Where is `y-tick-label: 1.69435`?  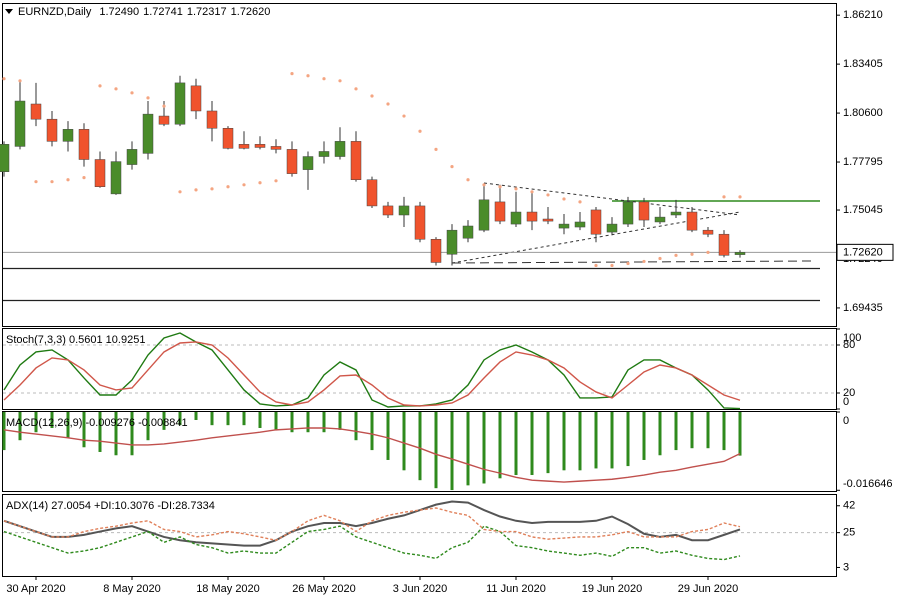
y-tick-label: 1.69435 is located at coordinates (863, 308).